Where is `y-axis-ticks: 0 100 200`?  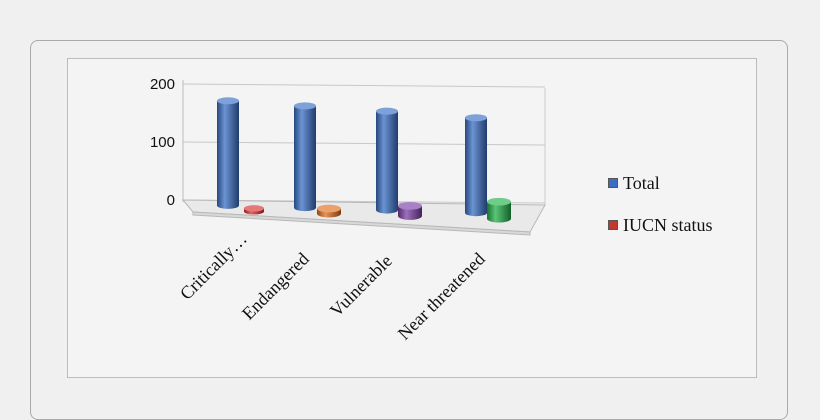
y-axis-ticks: 0 100 200 is located at coordinates (162, 142).